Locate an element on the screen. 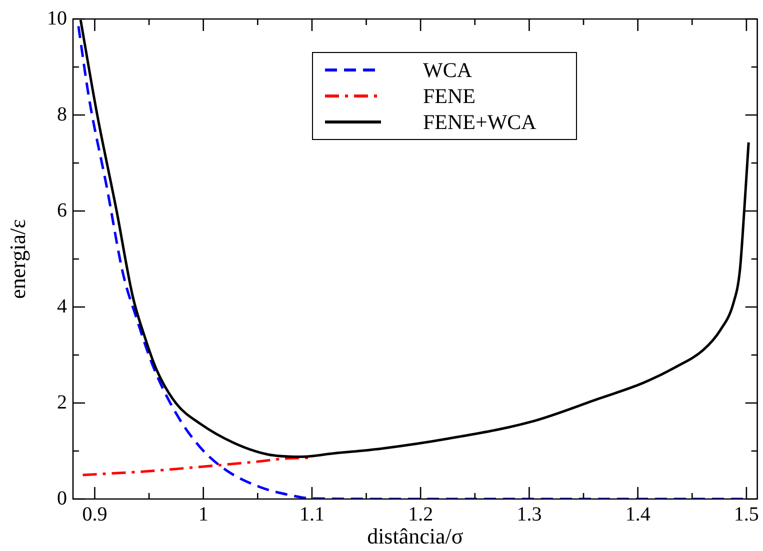 The width and height of the screenshot is (763, 551). y-tick-label: 10 is located at coordinates (57, 18).